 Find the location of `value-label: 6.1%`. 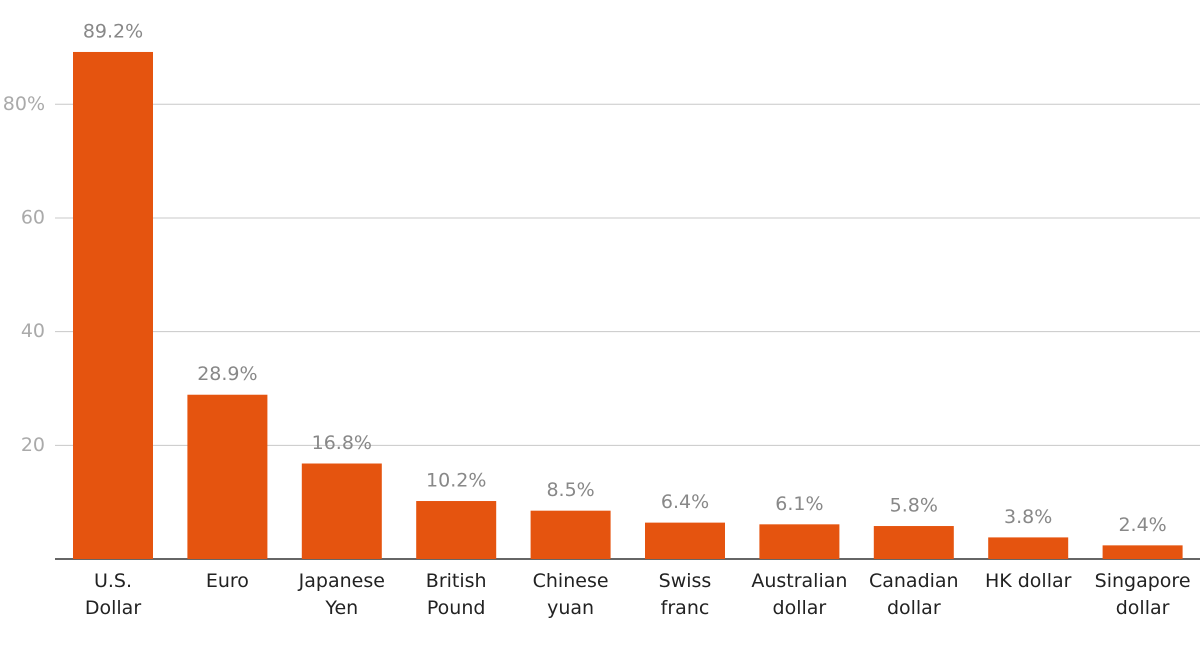

value-label: 6.1% is located at coordinates (799, 504).